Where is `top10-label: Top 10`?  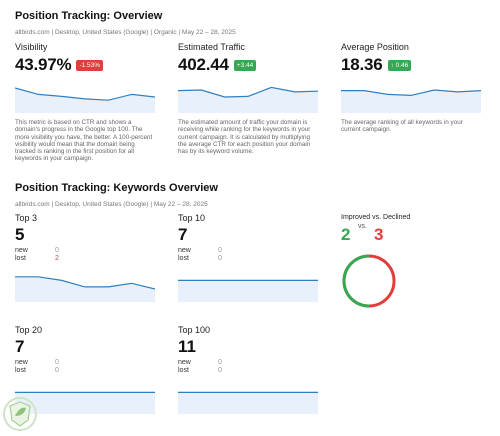 top10-label: Top 10 is located at coordinates (192, 218).